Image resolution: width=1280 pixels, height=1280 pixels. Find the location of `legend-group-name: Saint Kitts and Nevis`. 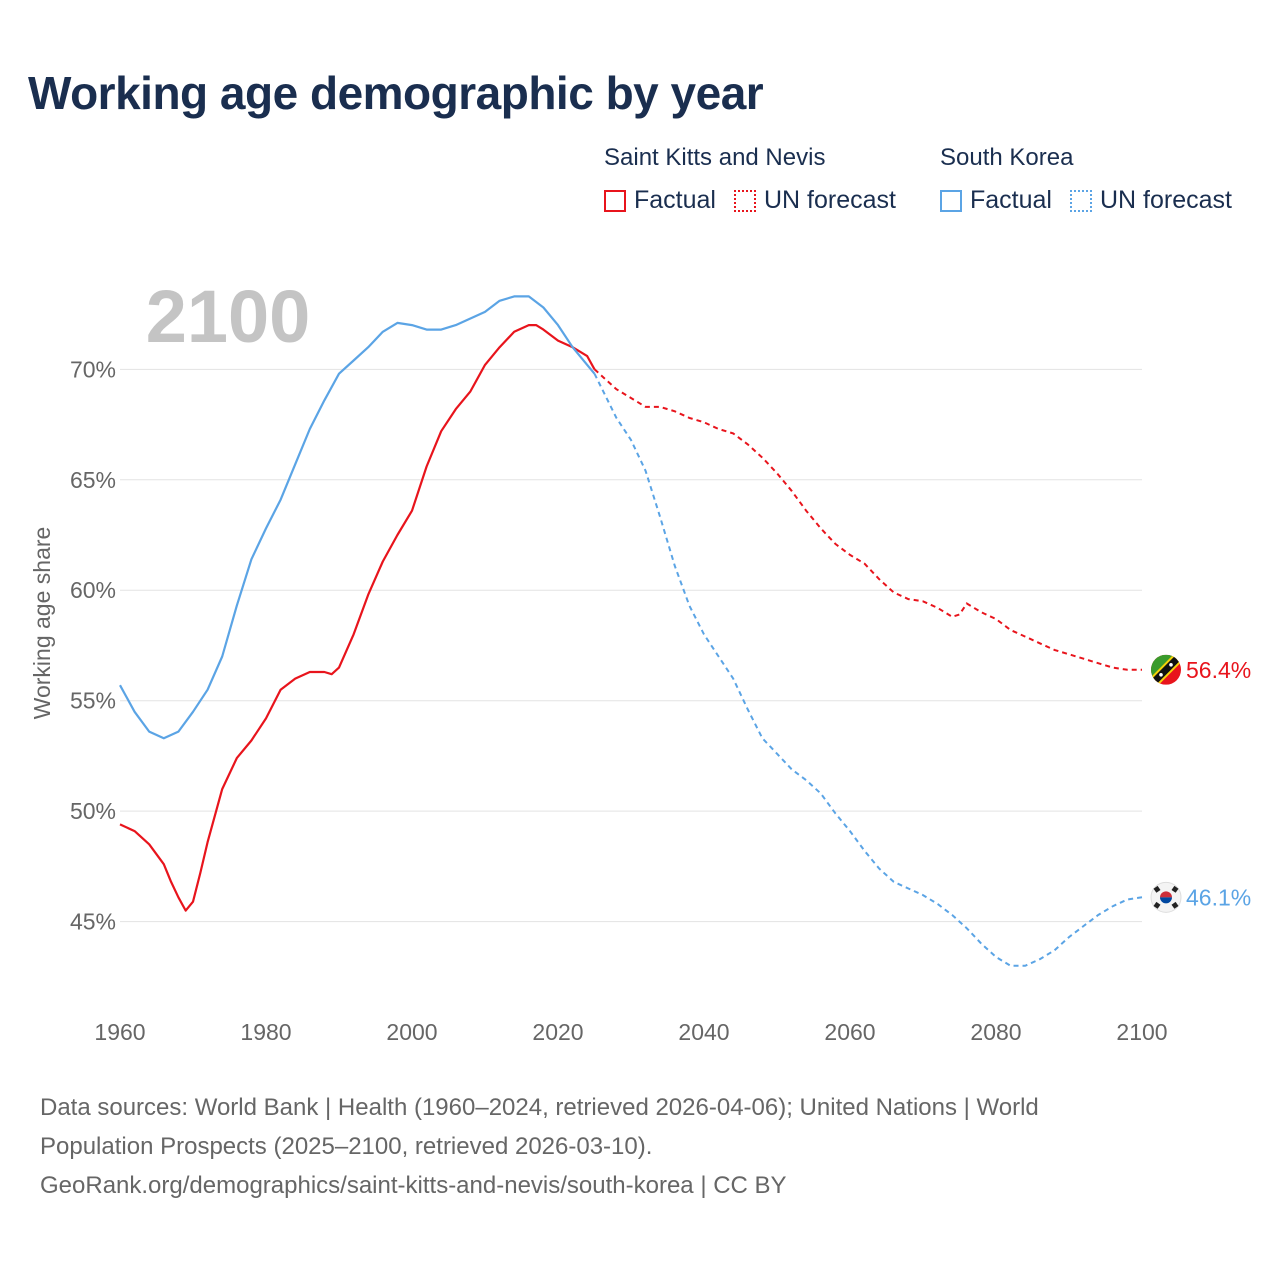

legend-group-name: Saint Kitts and Nevis is located at coordinates (715, 157).